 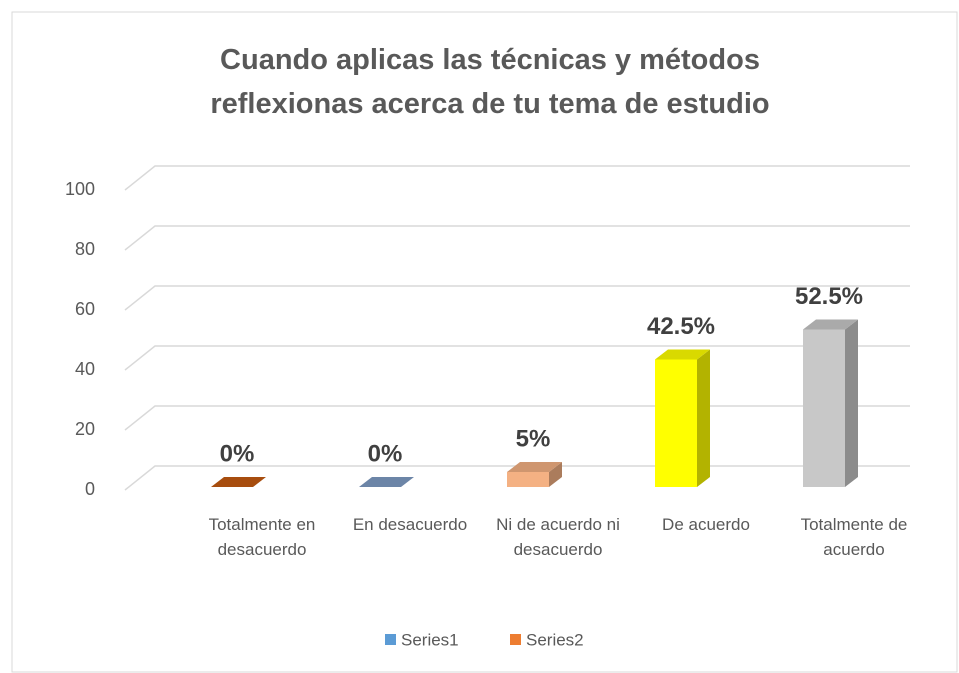 What do you see at coordinates (85, 249) in the screenshot?
I see `y-tick-label: 80` at bounding box center [85, 249].